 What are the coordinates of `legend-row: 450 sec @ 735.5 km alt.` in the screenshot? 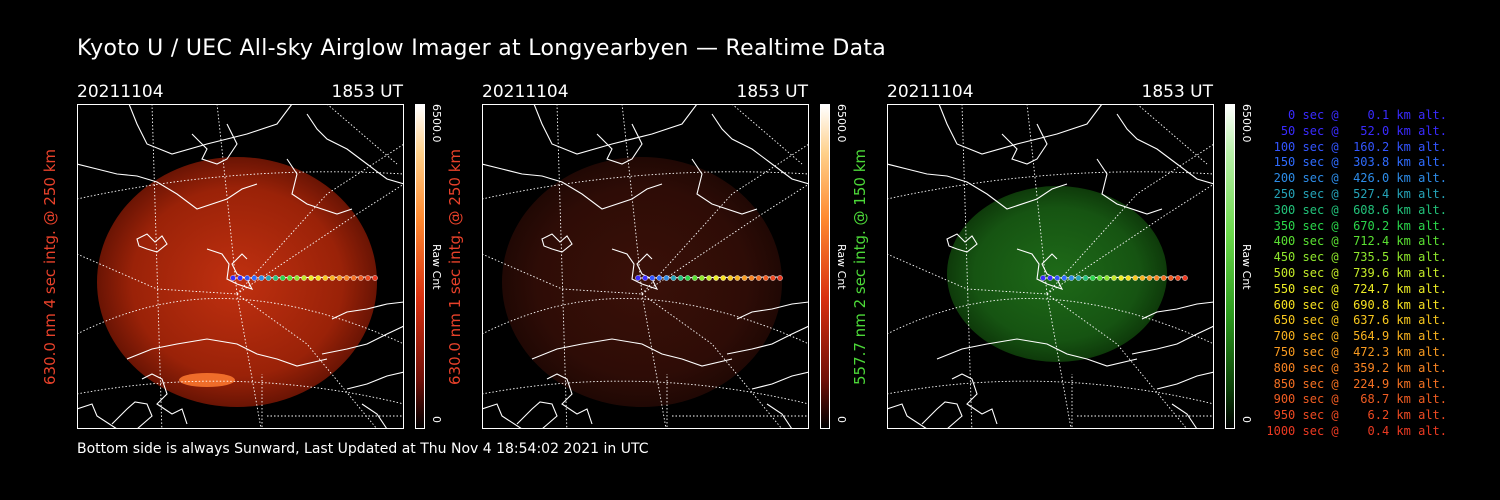 It's located at (1356, 257).